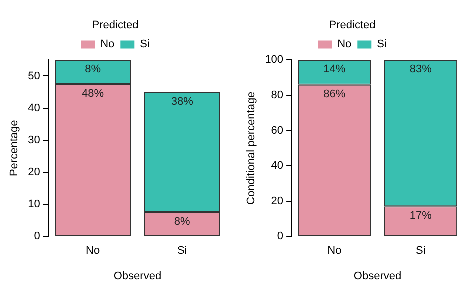  Describe the element at coordinates (34, 76) in the screenshot. I see `y-tick-label: 50` at that location.